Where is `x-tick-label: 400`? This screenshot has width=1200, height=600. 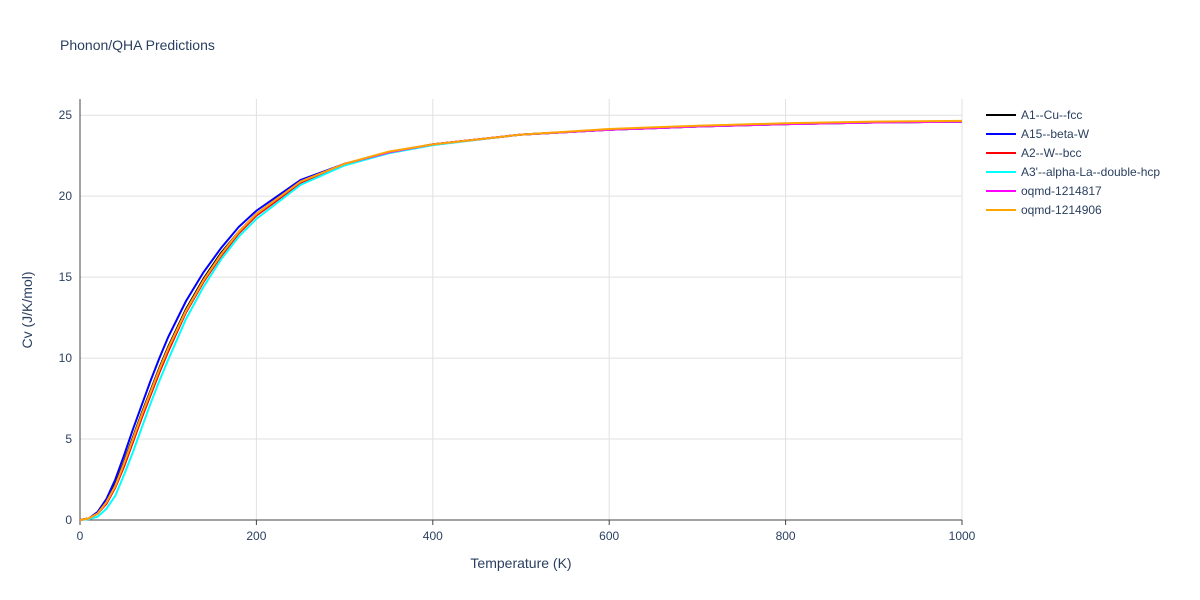
x-tick-label: 400 is located at coordinates (433, 536).